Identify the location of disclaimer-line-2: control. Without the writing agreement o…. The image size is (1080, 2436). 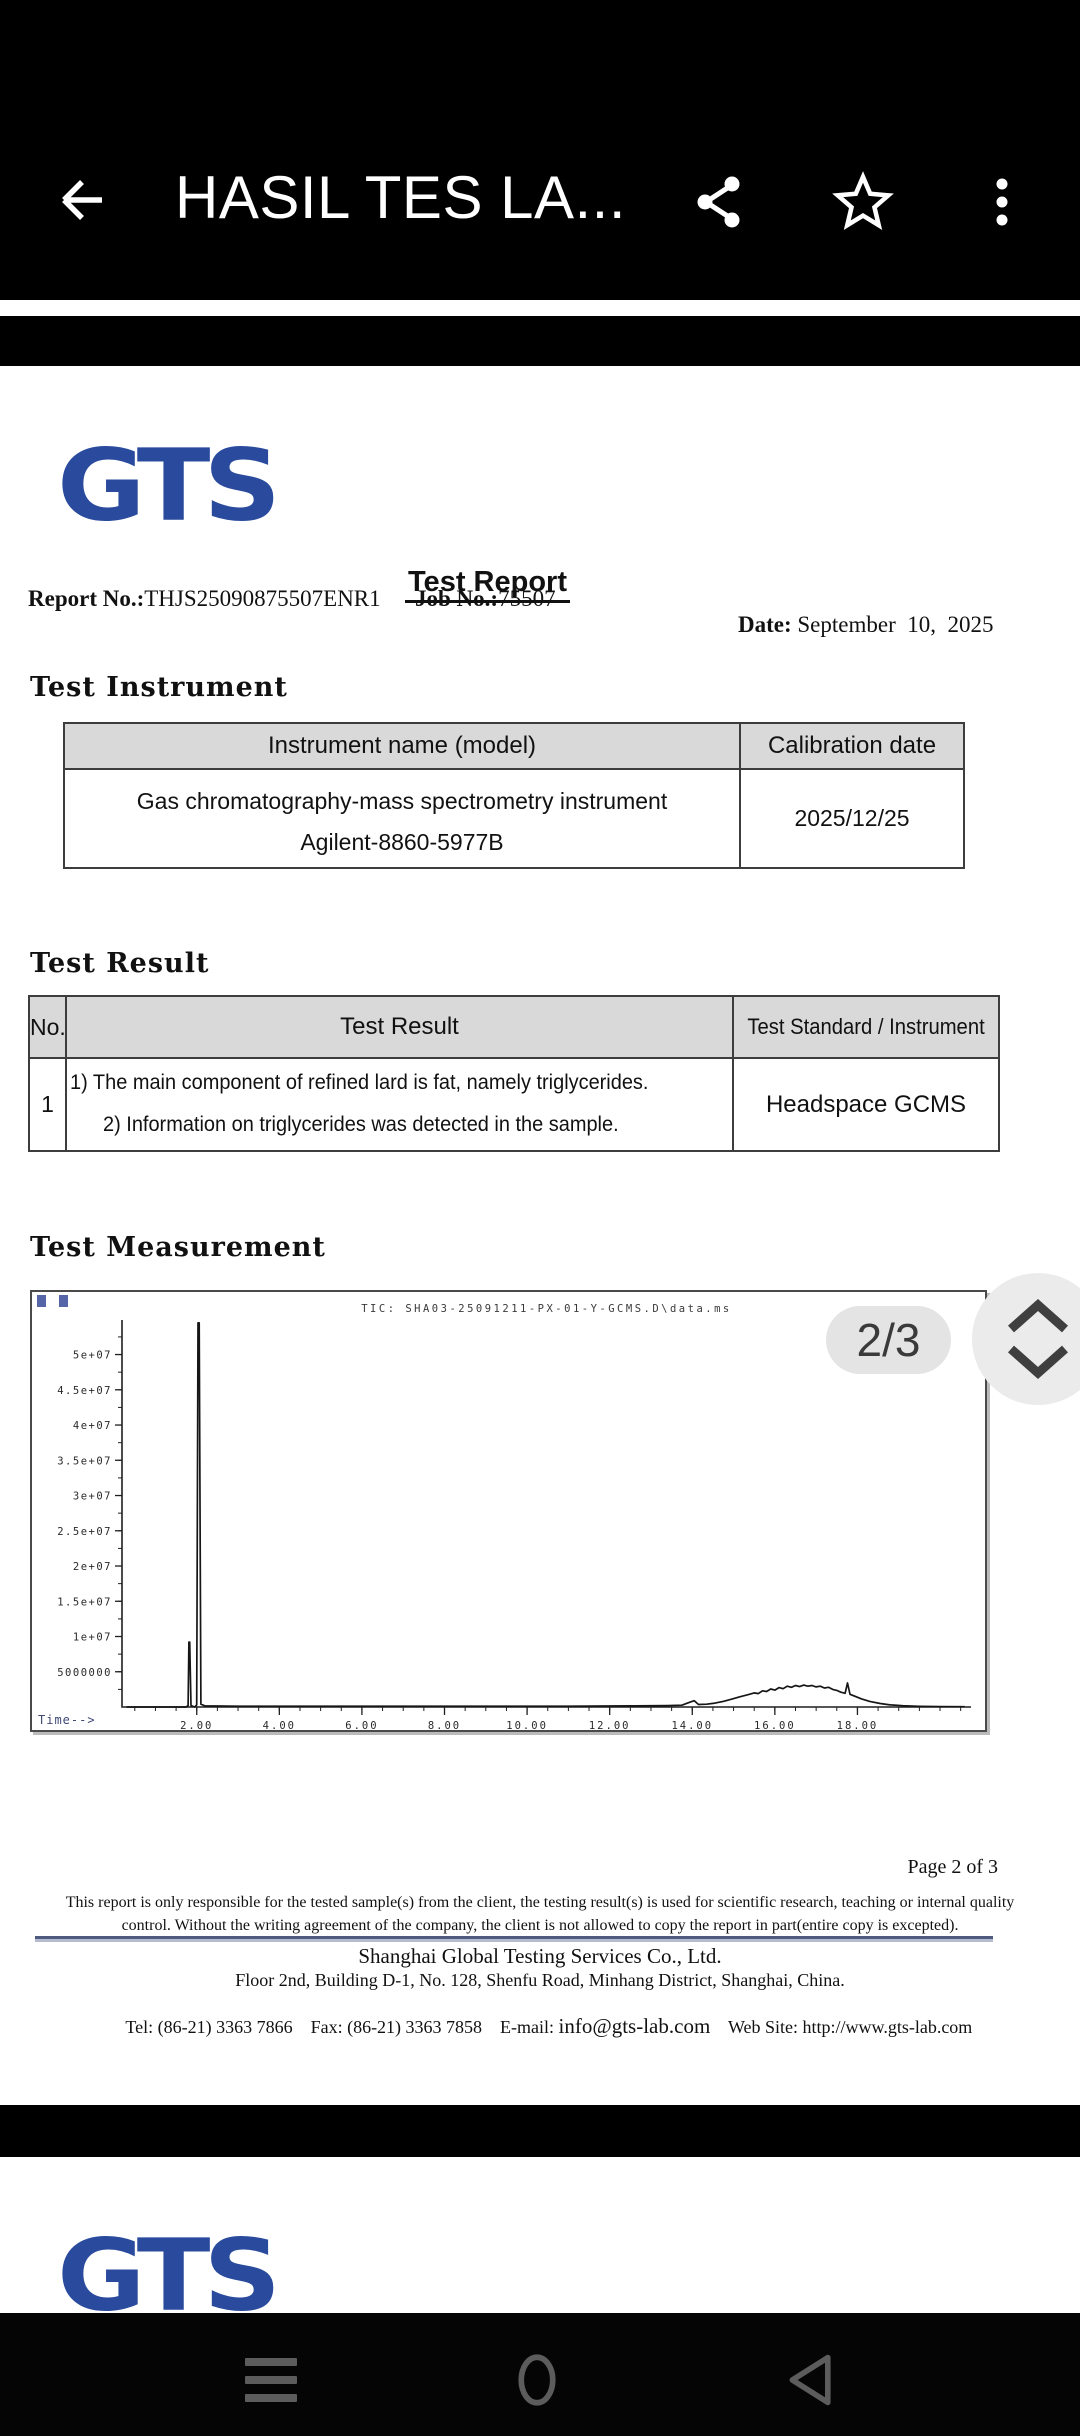
(540, 1925).